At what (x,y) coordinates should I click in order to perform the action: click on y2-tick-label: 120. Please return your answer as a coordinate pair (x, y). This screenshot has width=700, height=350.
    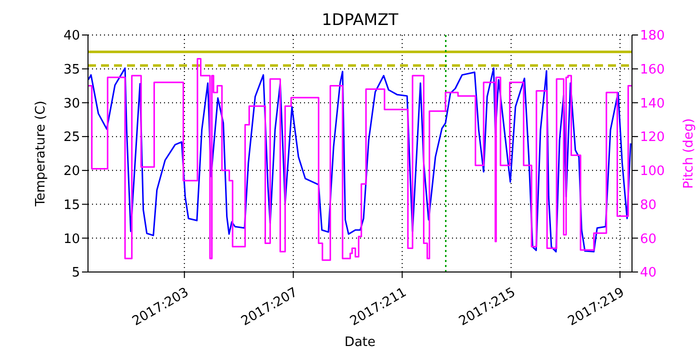
    Looking at the image, I should click on (652, 138).